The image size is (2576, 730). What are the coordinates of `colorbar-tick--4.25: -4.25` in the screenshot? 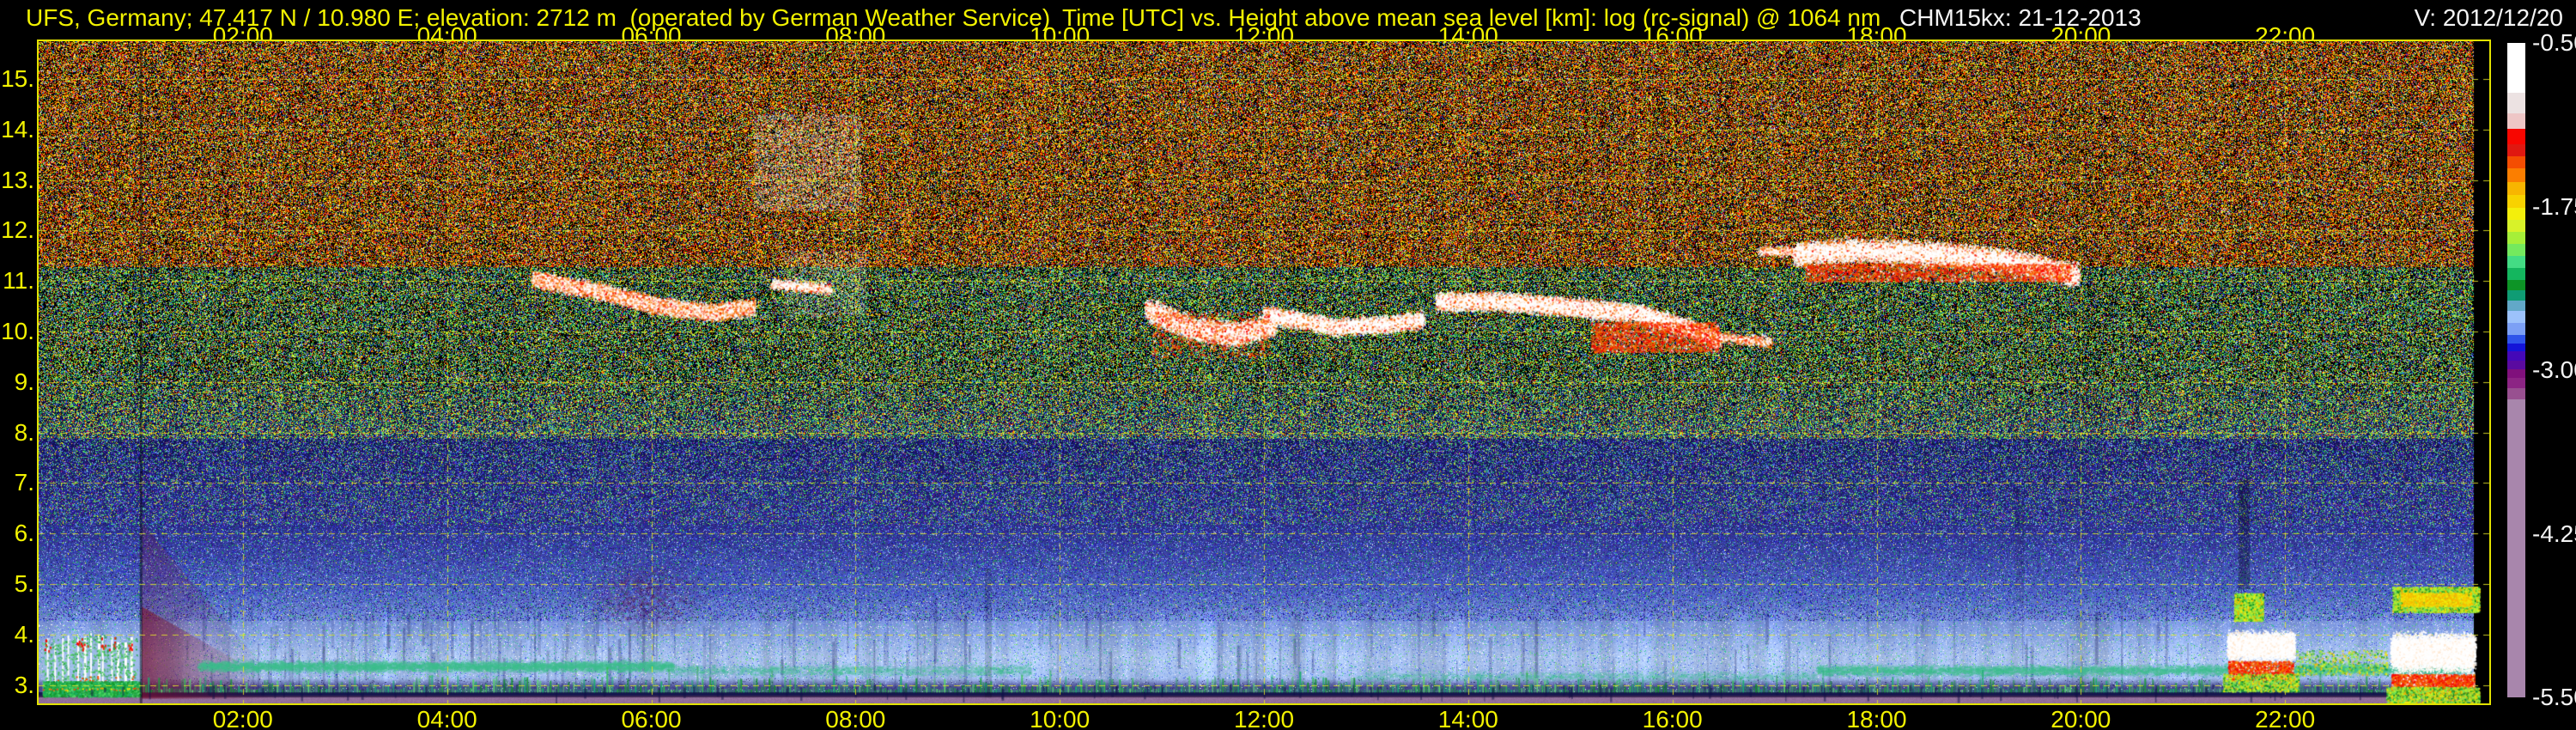 It's located at (2554, 533).